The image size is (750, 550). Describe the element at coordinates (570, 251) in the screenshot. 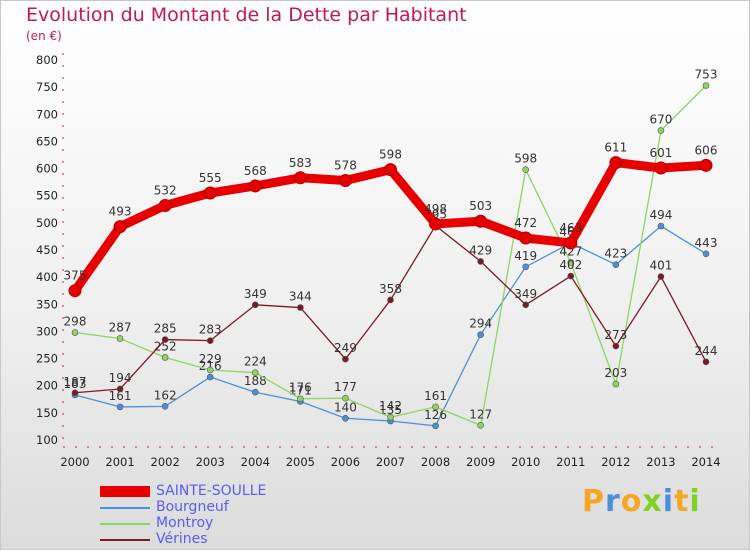

I see `data-label: 427` at that location.